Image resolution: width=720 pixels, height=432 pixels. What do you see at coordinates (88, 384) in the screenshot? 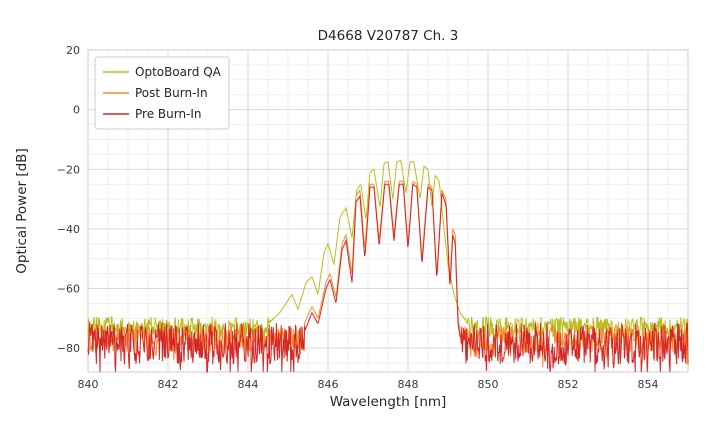
I see `x-tick-label: 840` at bounding box center [88, 384].